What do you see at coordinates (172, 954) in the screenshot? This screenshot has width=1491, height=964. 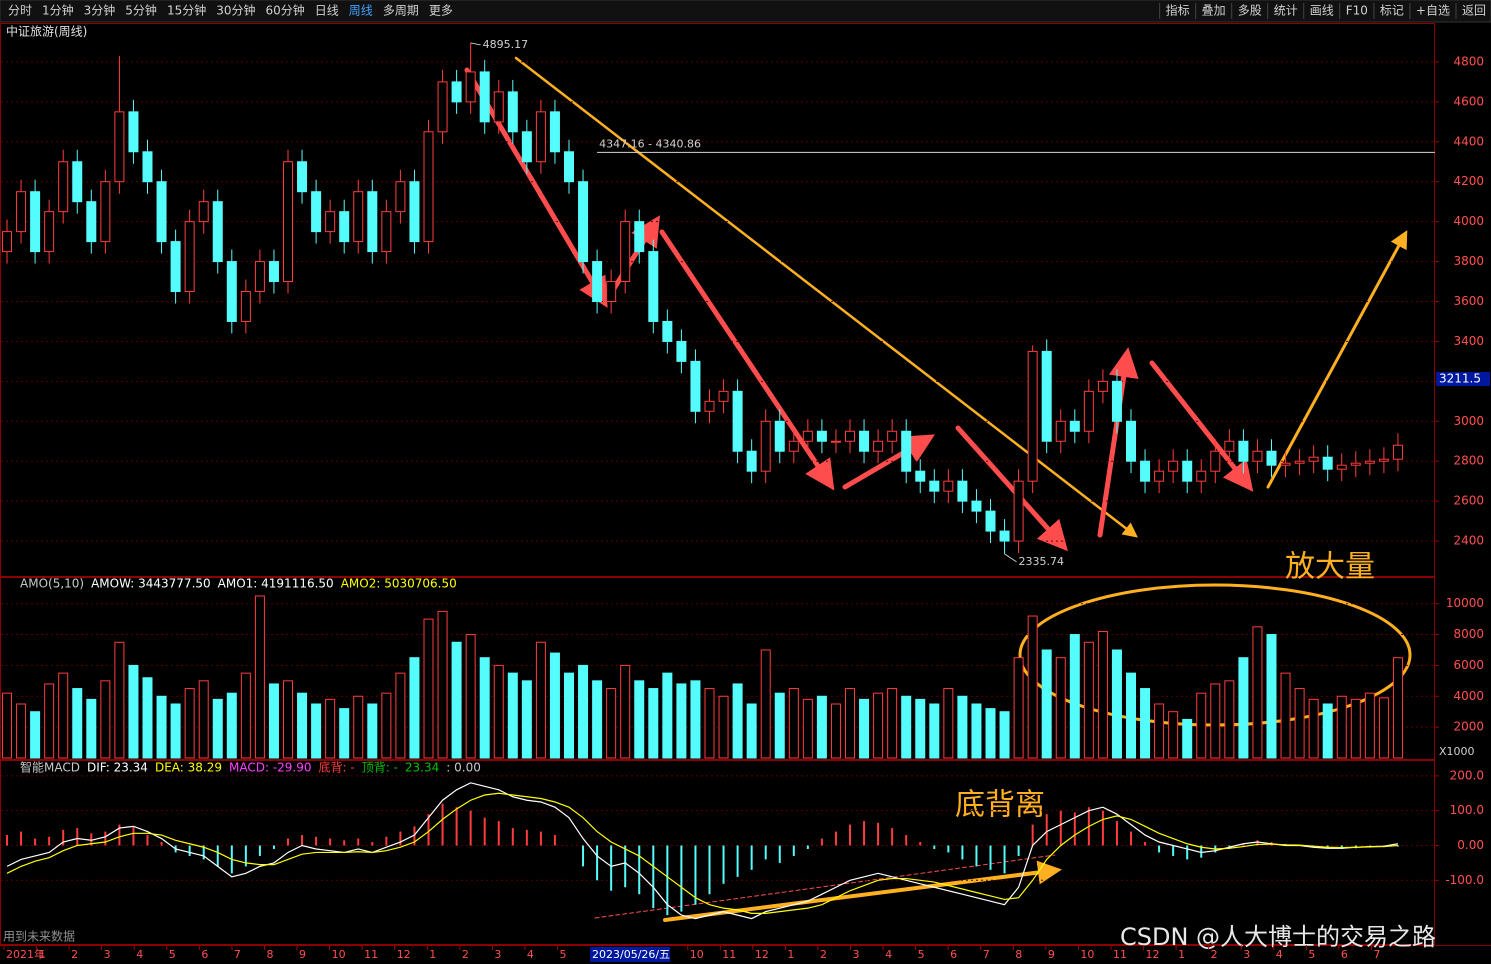 I see `x-tick-label: 5` at bounding box center [172, 954].